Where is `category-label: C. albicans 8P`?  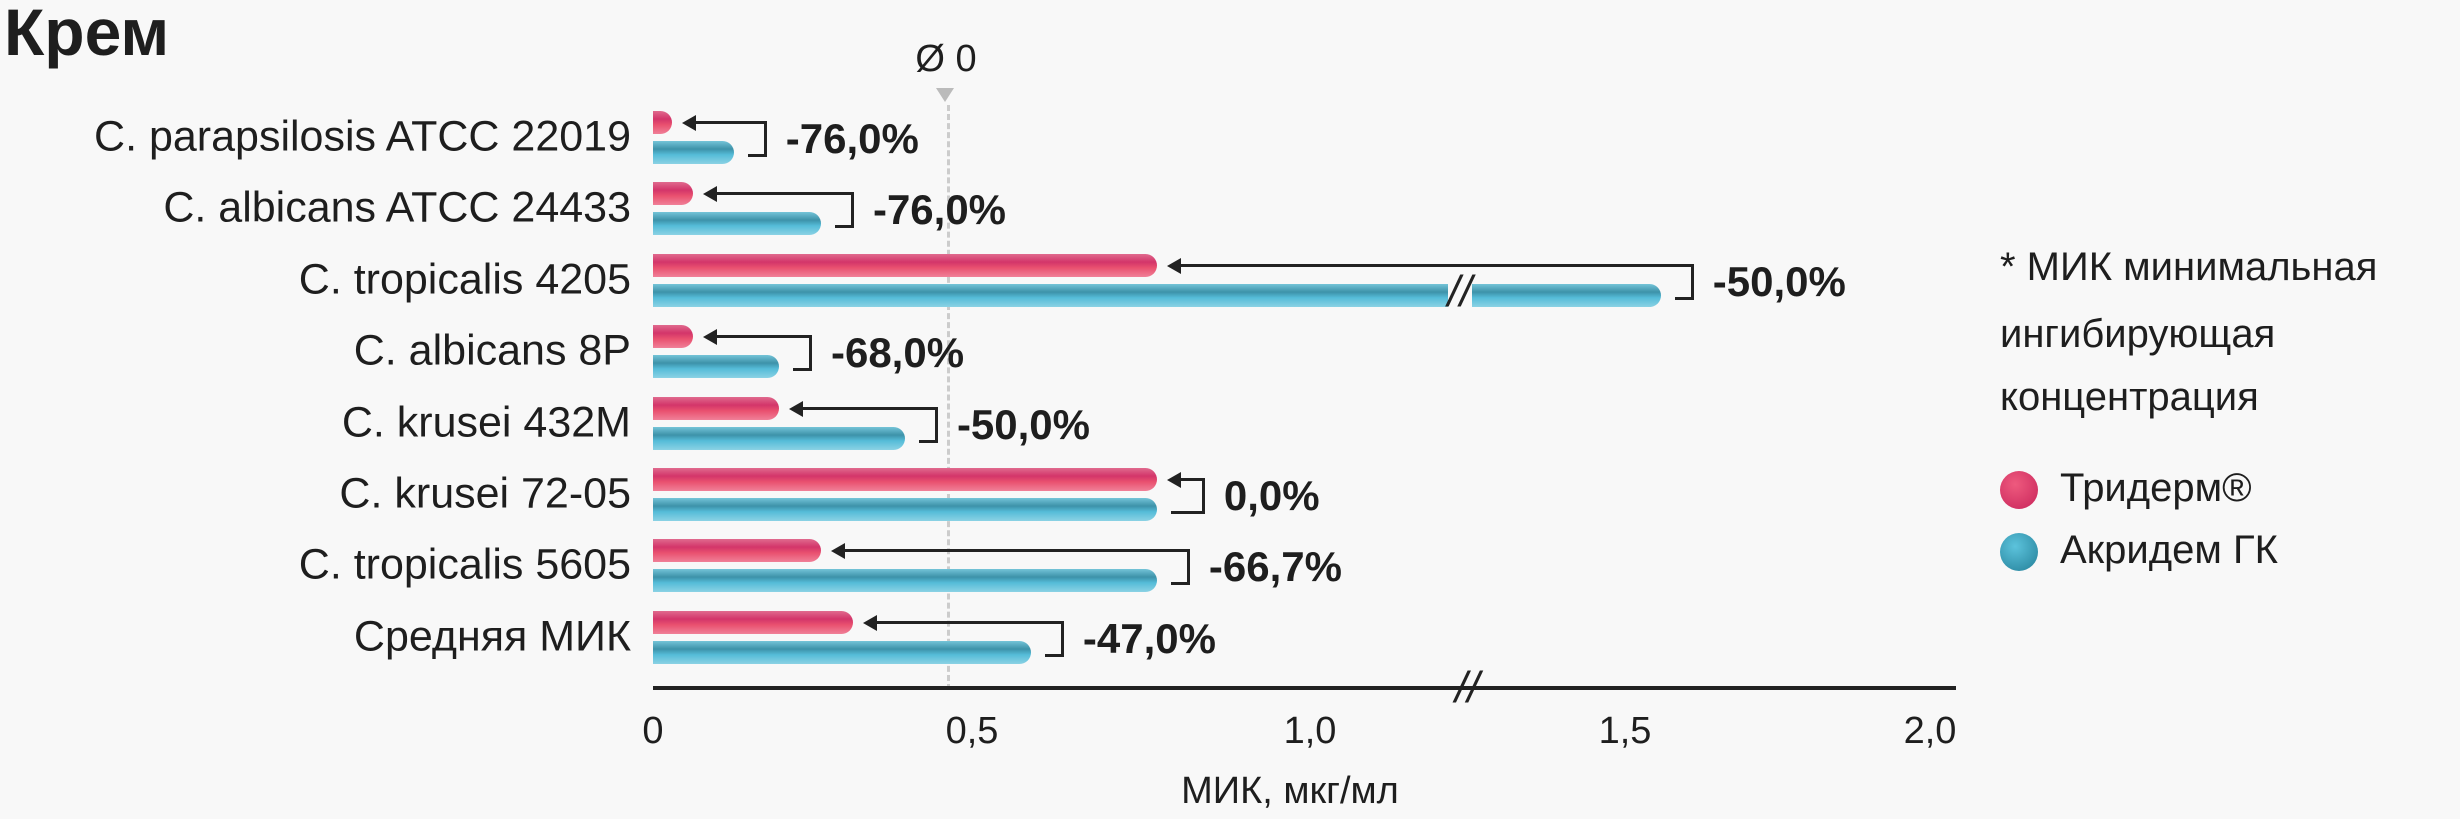
category-label: C. albicans 8P is located at coordinates (492, 350).